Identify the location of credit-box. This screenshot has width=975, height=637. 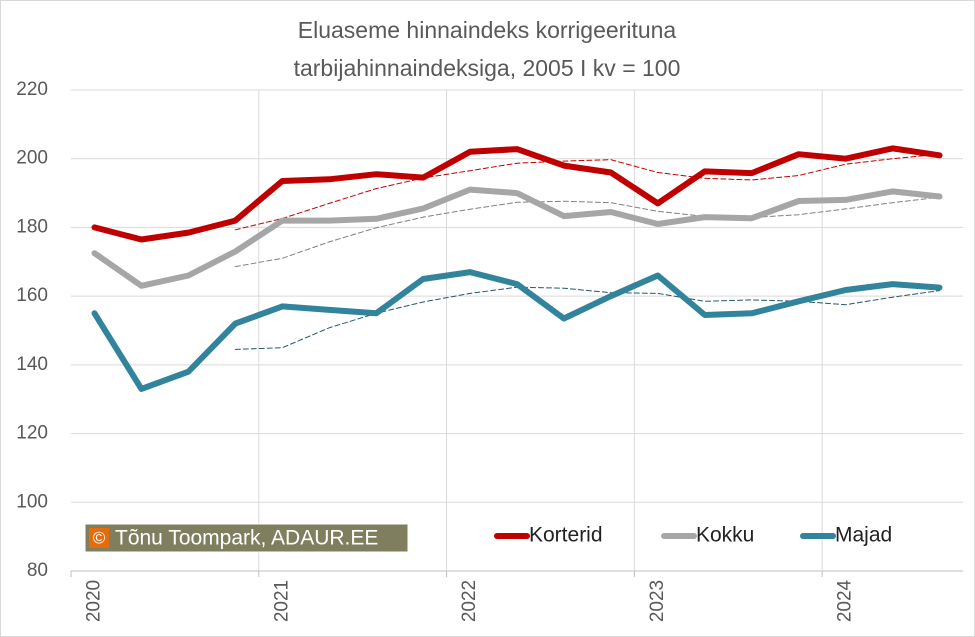
(246, 538).